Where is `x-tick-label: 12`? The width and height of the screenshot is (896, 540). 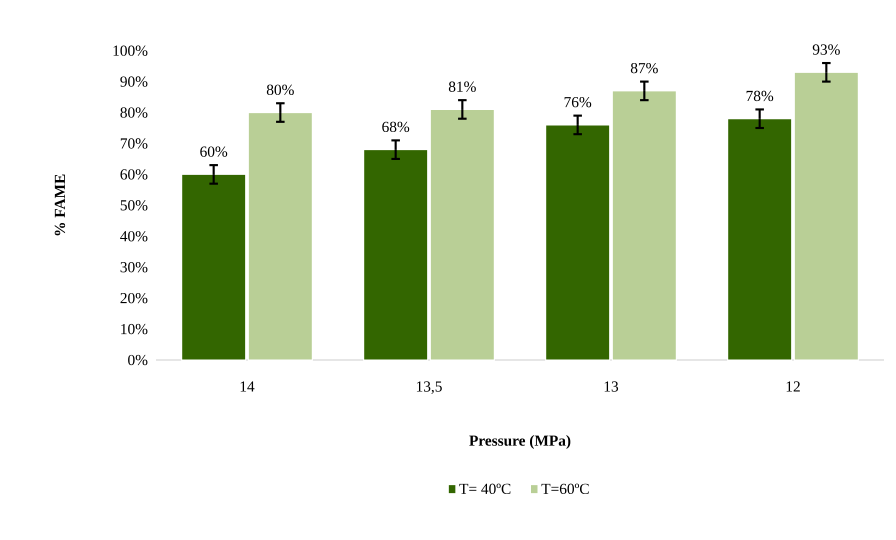 x-tick-label: 12 is located at coordinates (793, 386).